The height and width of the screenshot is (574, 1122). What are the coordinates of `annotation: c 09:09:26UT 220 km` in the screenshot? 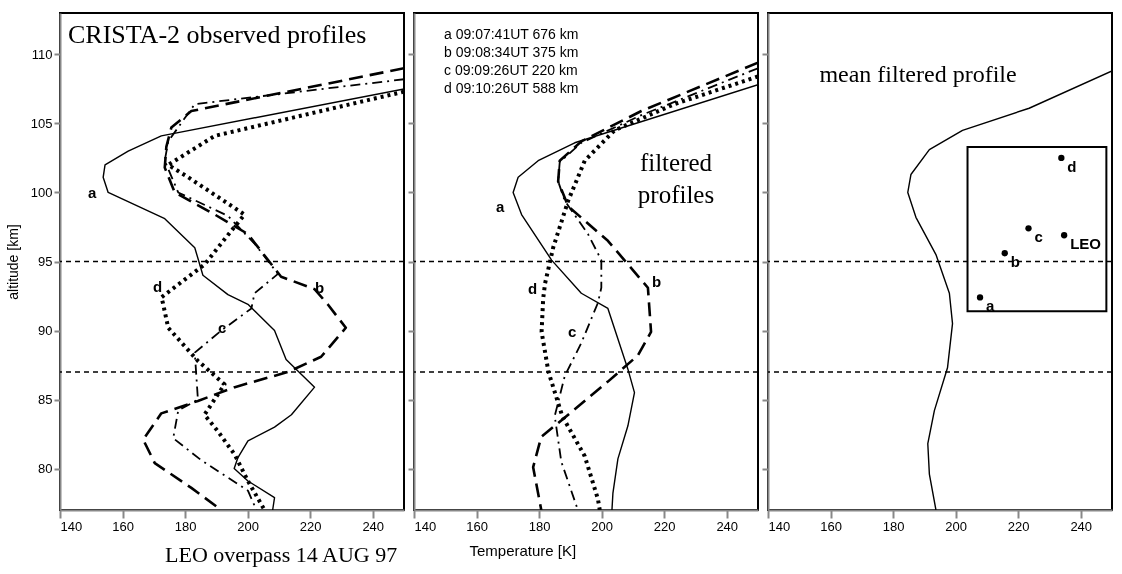 It's located at (511, 70).